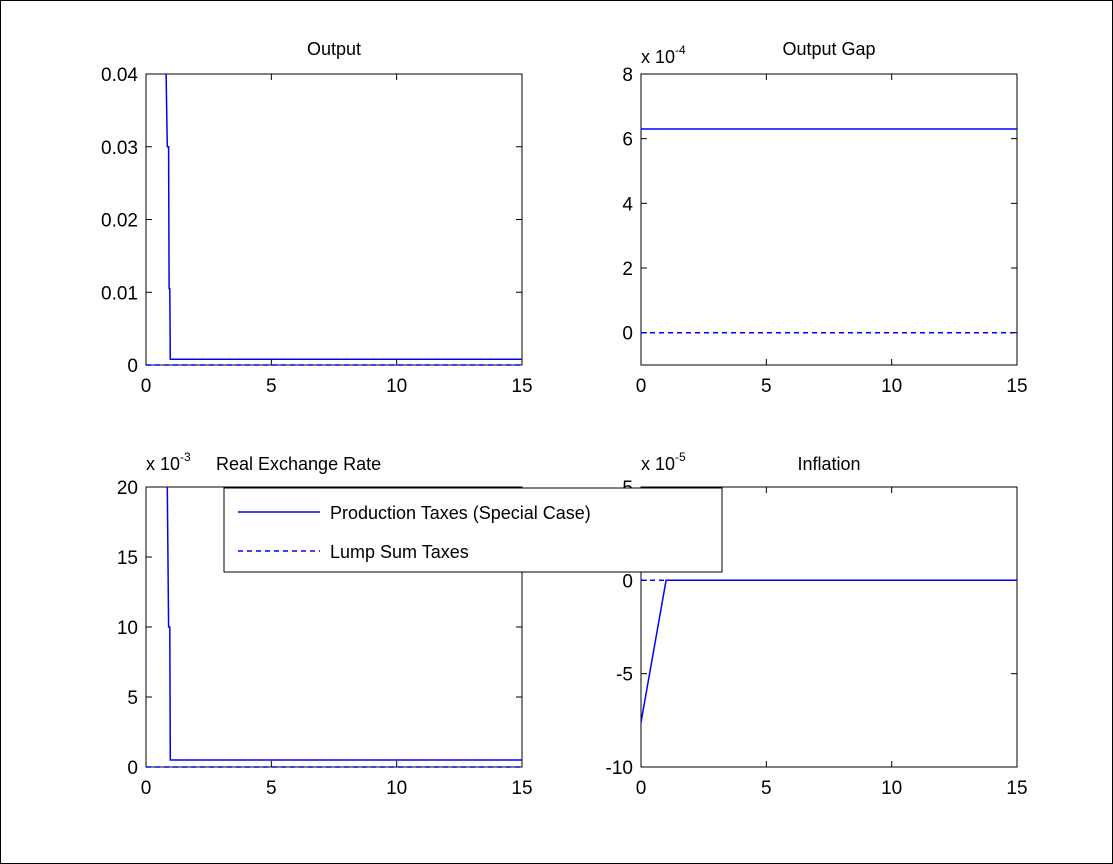  Describe the element at coordinates (399, 552) in the screenshot. I see `legend-label-lump-sum: Lump Sum Taxes` at that location.